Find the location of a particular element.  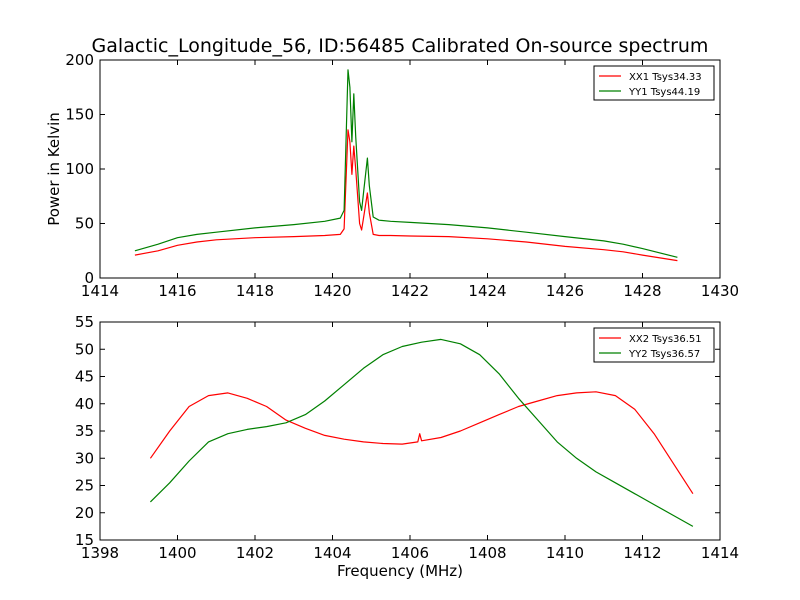

bottom-y-tick-label: 35 is located at coordinates (84, 431).